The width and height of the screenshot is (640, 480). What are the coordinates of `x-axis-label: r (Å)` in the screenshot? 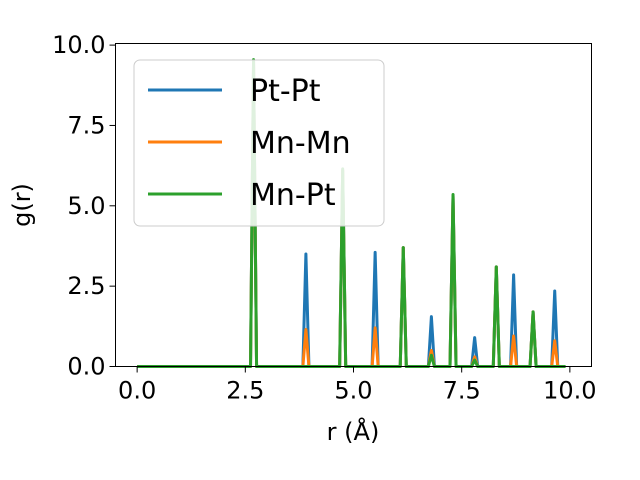 It's located at (353, 431).